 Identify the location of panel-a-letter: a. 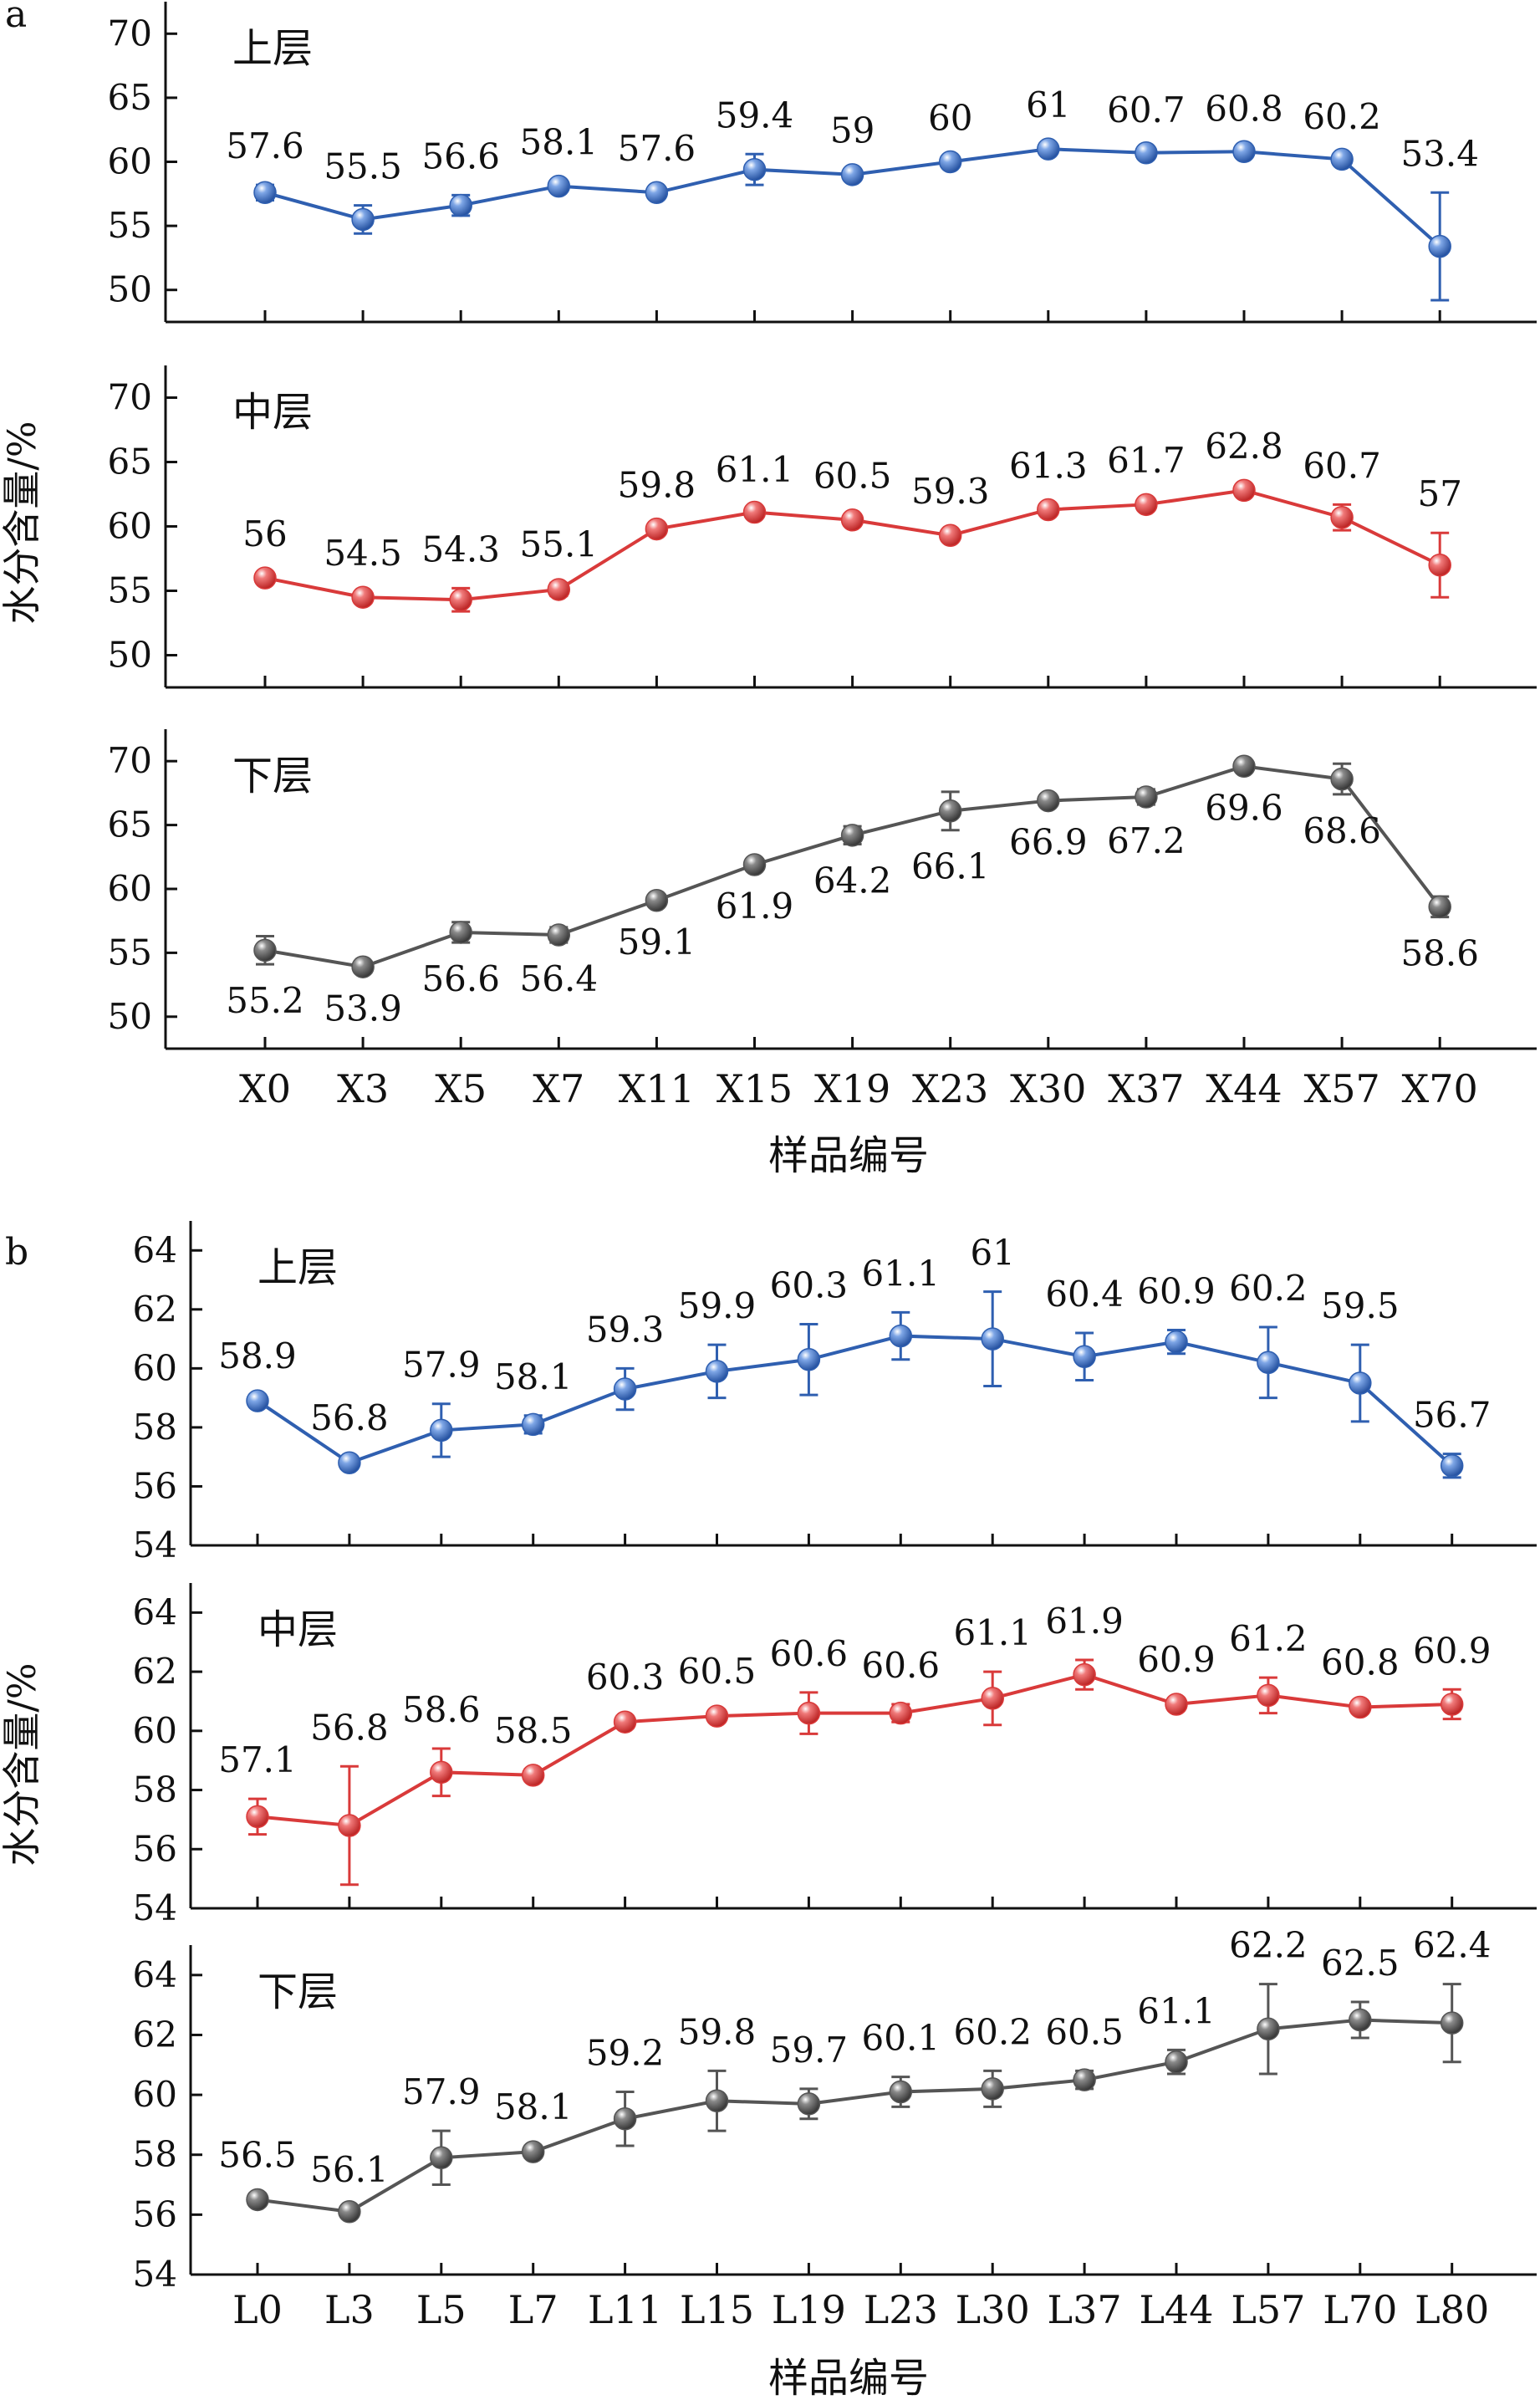
(16, 18).